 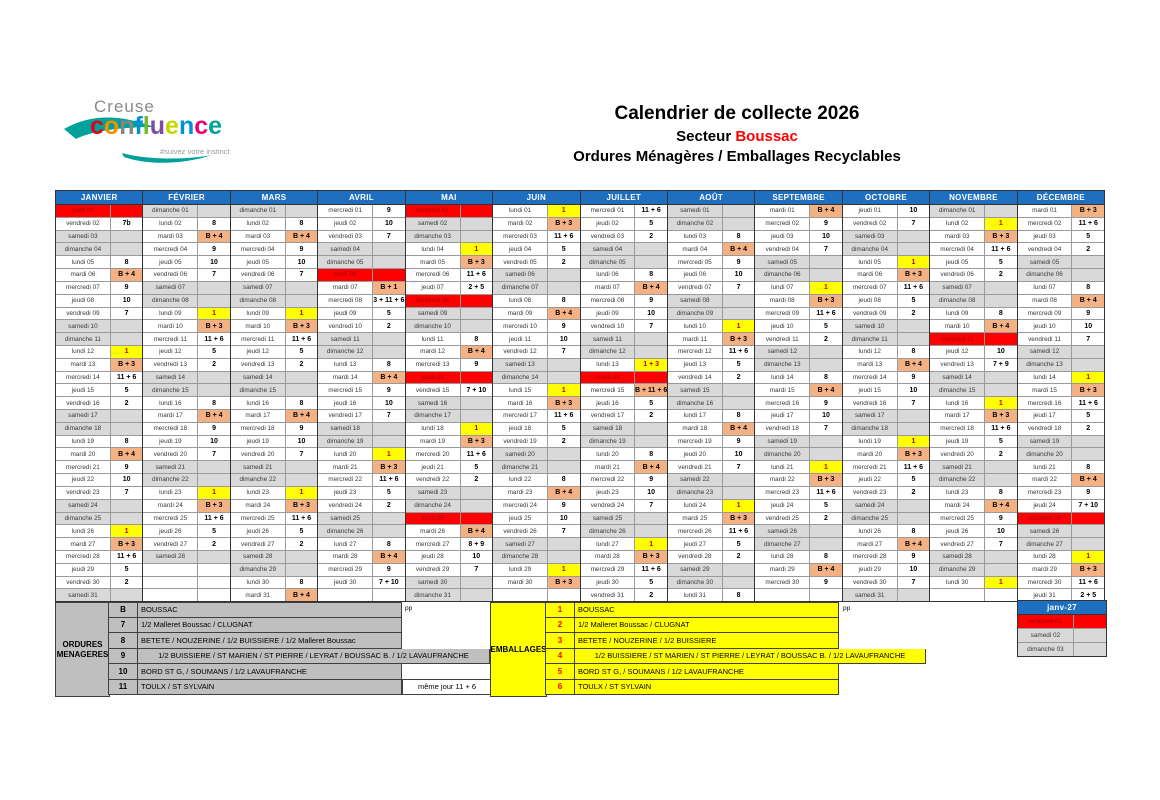 What do you see at coordinates (608, 249) in the screenshot?
I see `day-name: samedi 04` at bounding box center [608, 249].